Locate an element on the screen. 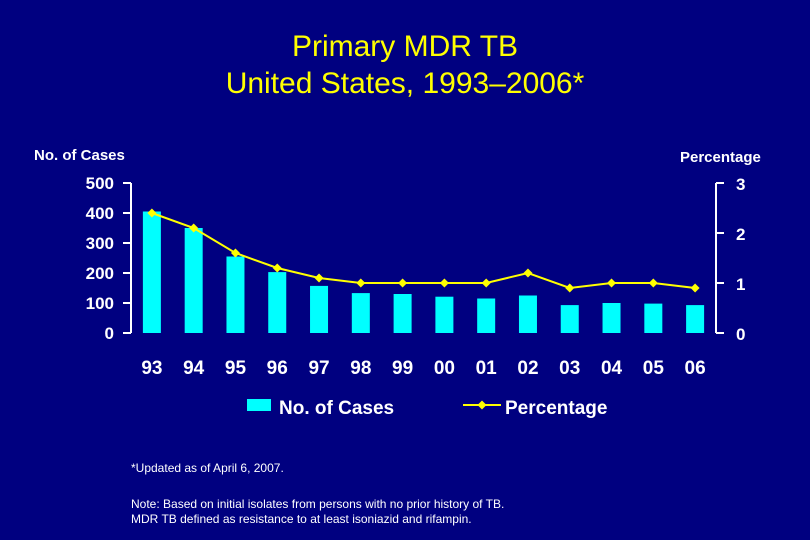 This screenshot has width=810, height=540. legend-label-percentage: Percentage is located at coordinates (556, 408).